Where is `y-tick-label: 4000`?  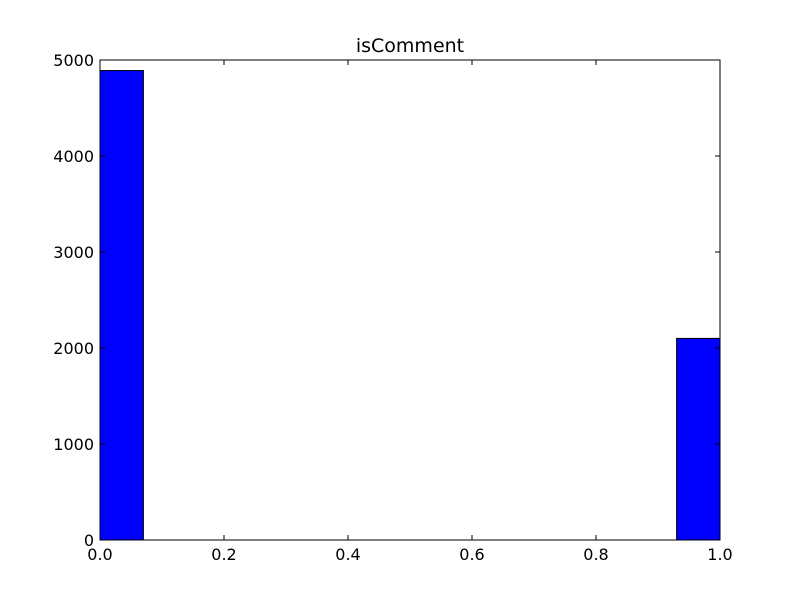
y-tick-label: 4000 is located at coordinates (73, 156).